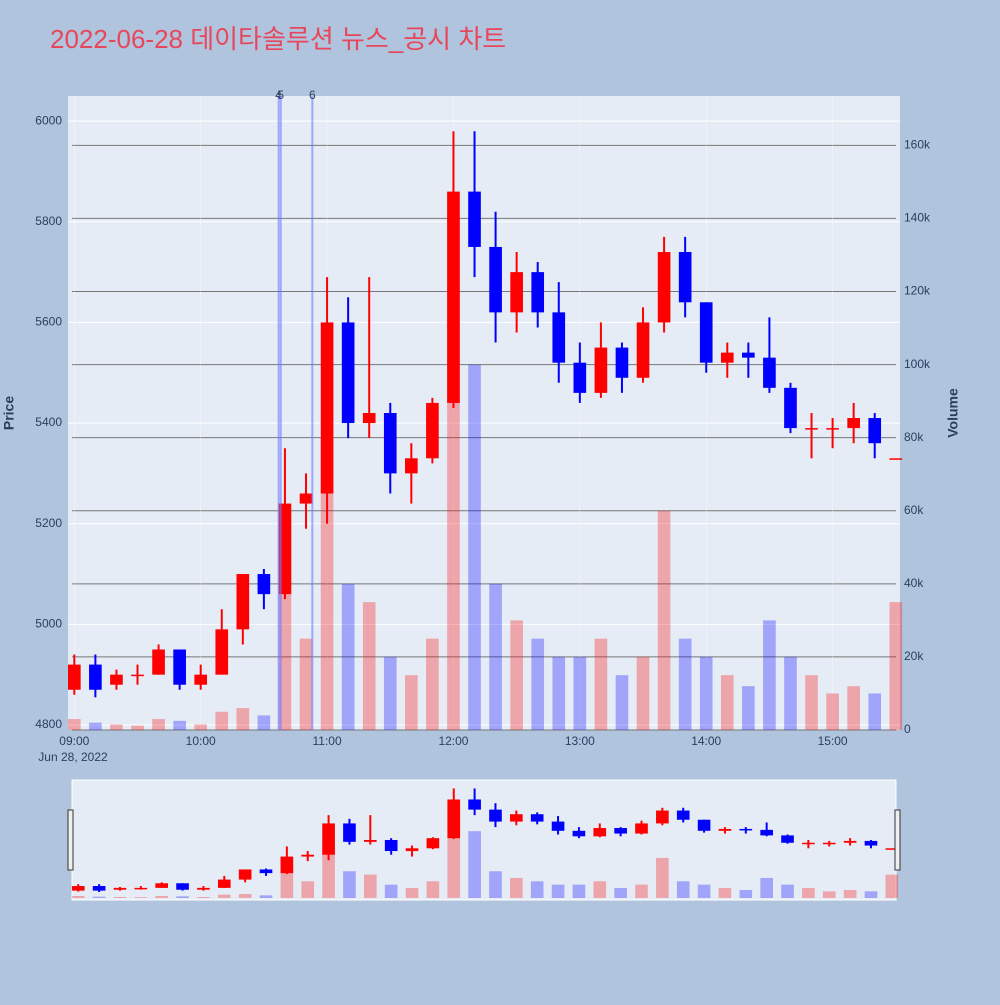  What do you see at coordinates (48, 221) in the screenshot?
I see `y-tick-label: 5800` at bounding box center [48, 221].